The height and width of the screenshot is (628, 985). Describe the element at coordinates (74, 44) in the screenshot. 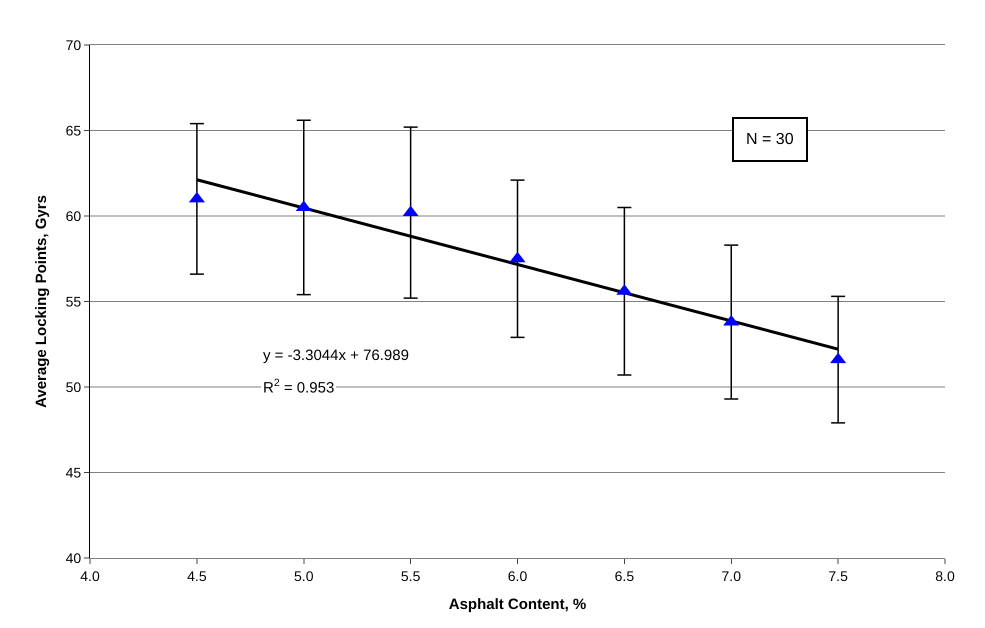

I see `y-tick-label: 70` at that location.